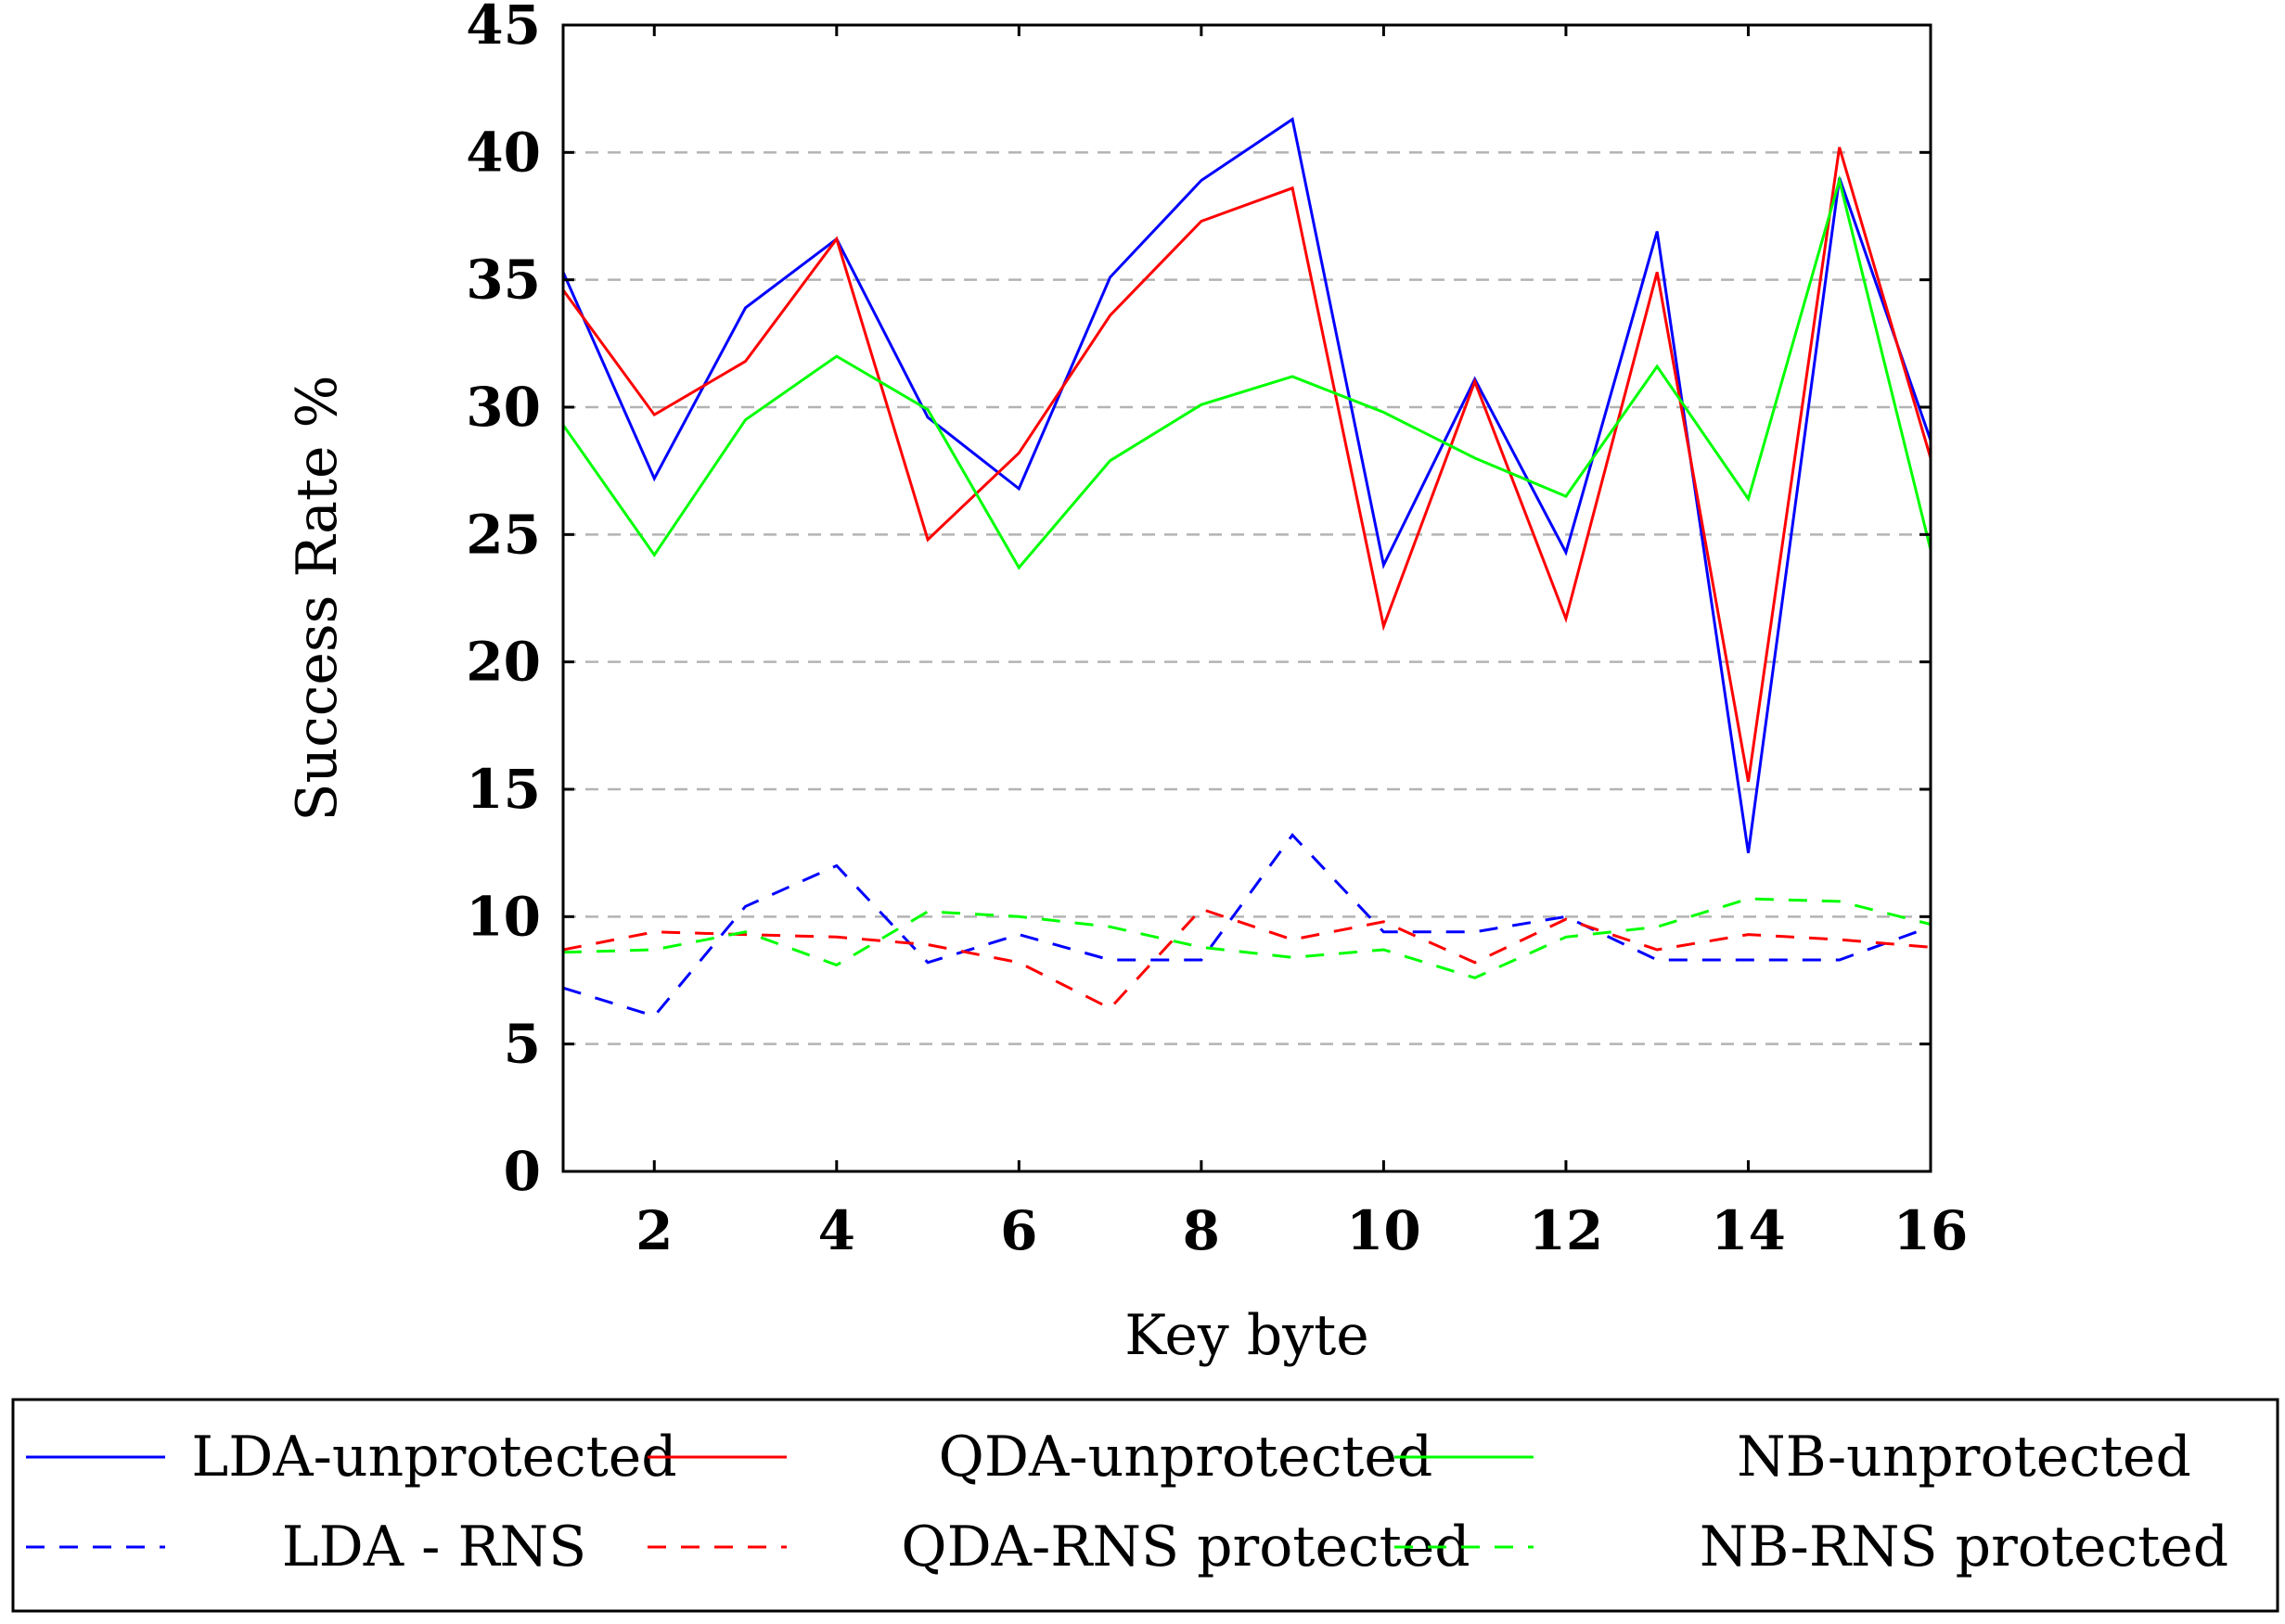 This screenshot has height=1624, width=2285. What do you see at coordinates (504, 916) in the screenshot?
I see `y-tick-label: 10` at bounding box center [504, 916].